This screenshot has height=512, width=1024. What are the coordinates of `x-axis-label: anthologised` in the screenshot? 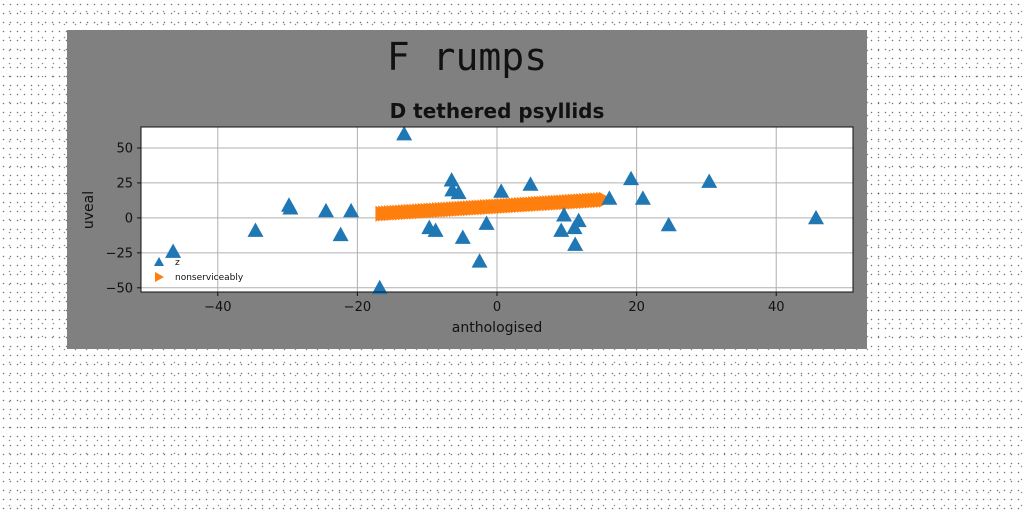 It's located at (497, 328).